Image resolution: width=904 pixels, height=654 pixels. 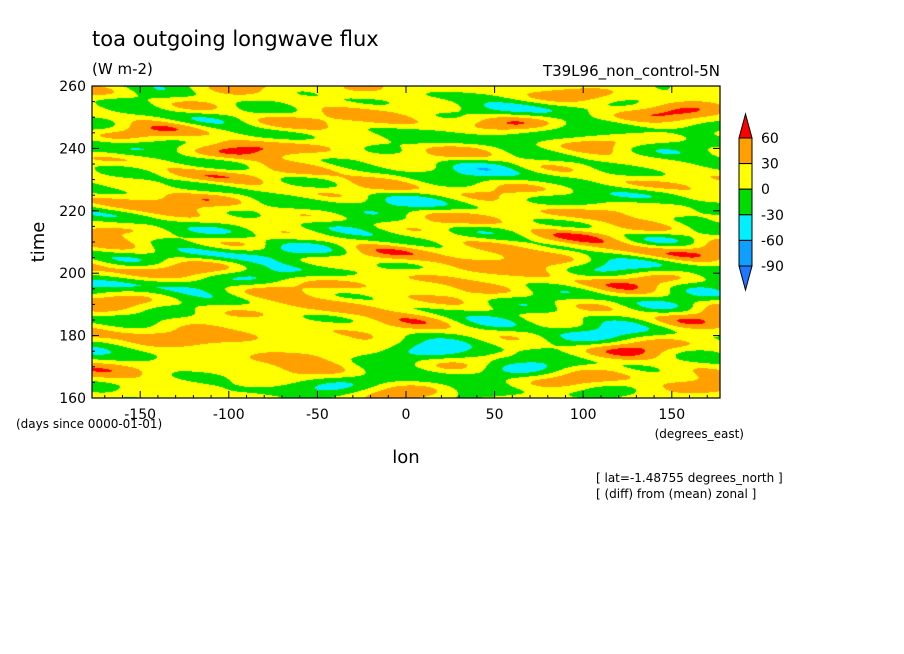 What do you see at coordinates (689, 478) in the screenshot?
I see `footnote-latitude: [ lat=-1.48755 degrees_north ]` at bounding box center [689, 478].